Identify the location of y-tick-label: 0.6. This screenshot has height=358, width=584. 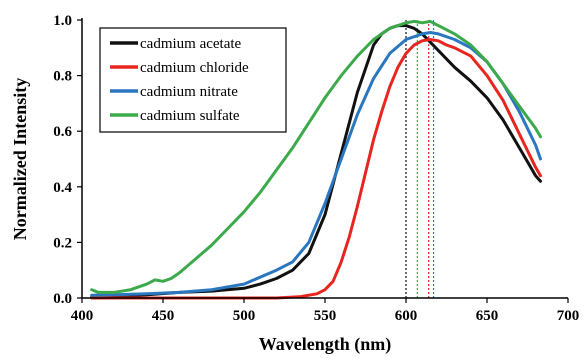
(62, 132).